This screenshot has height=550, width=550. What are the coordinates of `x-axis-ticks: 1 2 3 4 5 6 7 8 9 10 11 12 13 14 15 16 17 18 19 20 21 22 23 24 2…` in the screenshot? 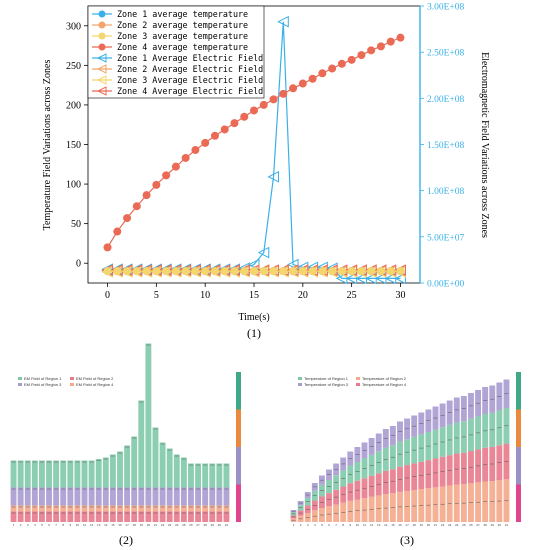 It's located at (121, 525).